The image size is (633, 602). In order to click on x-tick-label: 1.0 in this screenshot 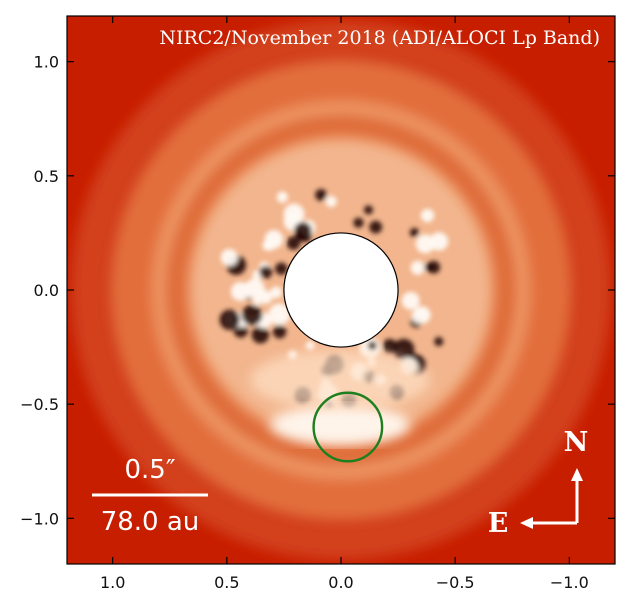, I will do `click(112, 582)`.